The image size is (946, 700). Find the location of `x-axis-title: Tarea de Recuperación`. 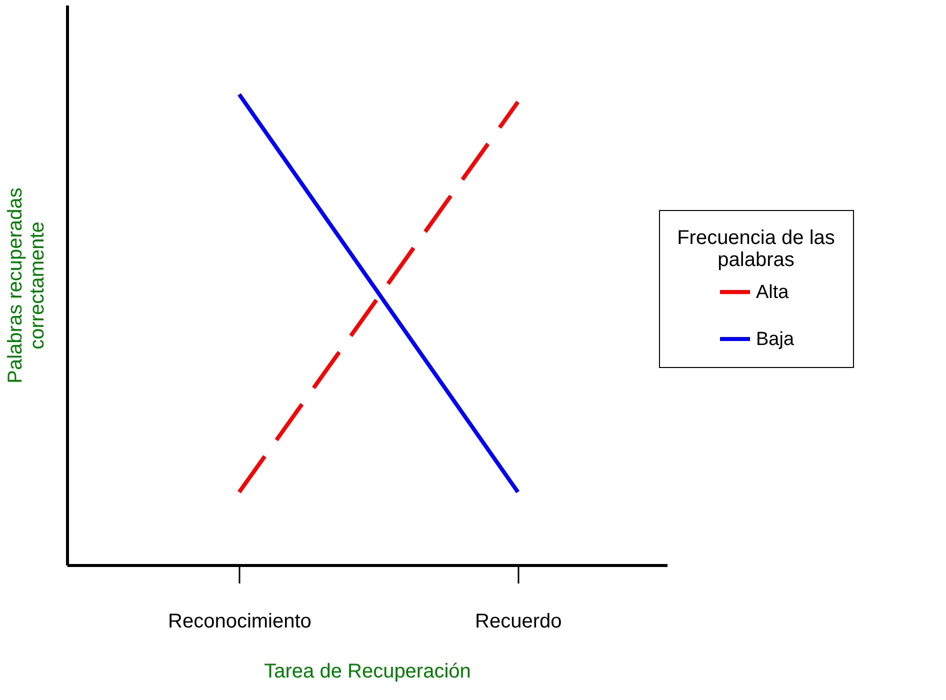

x-axis-title: Tarea de Recuperación is located at coordinates (367, 671).